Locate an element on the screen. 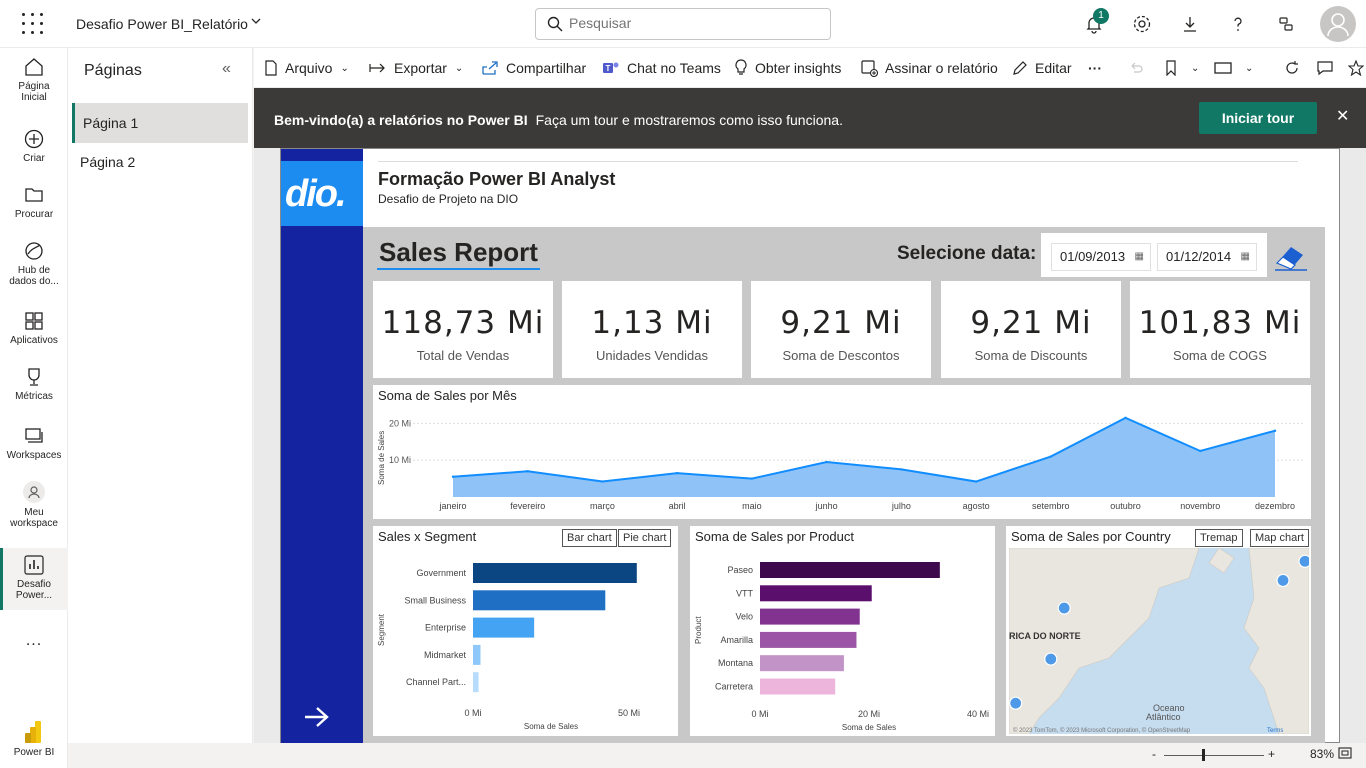  comment-icon is located at coordinates (1328, 68).